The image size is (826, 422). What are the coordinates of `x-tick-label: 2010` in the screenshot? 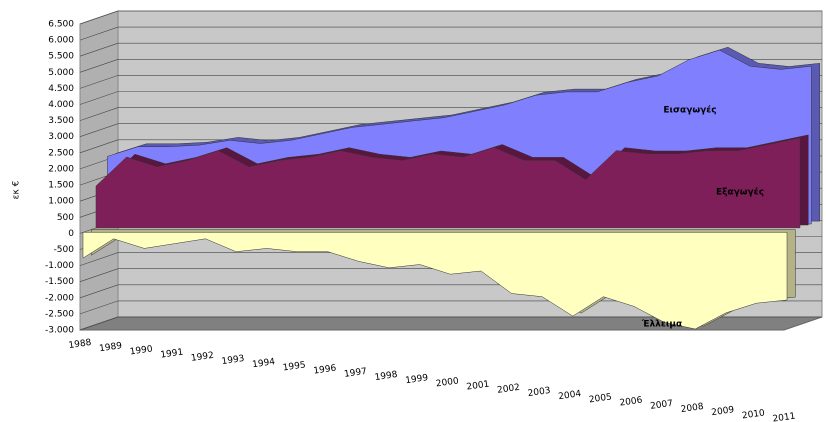 It's located at (753, 414).